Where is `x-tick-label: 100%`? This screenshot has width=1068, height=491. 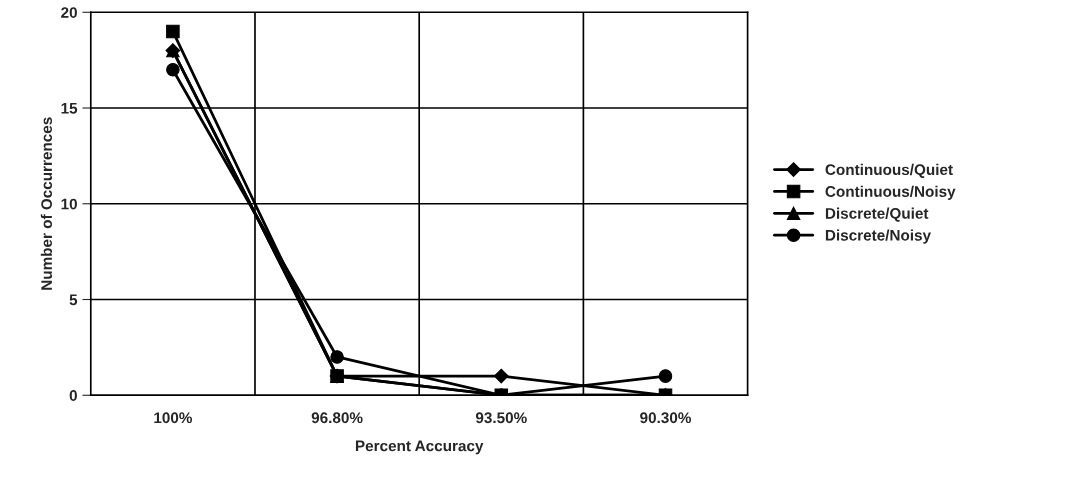 x-tick-label: 100% is located at coordinates (173, 418).